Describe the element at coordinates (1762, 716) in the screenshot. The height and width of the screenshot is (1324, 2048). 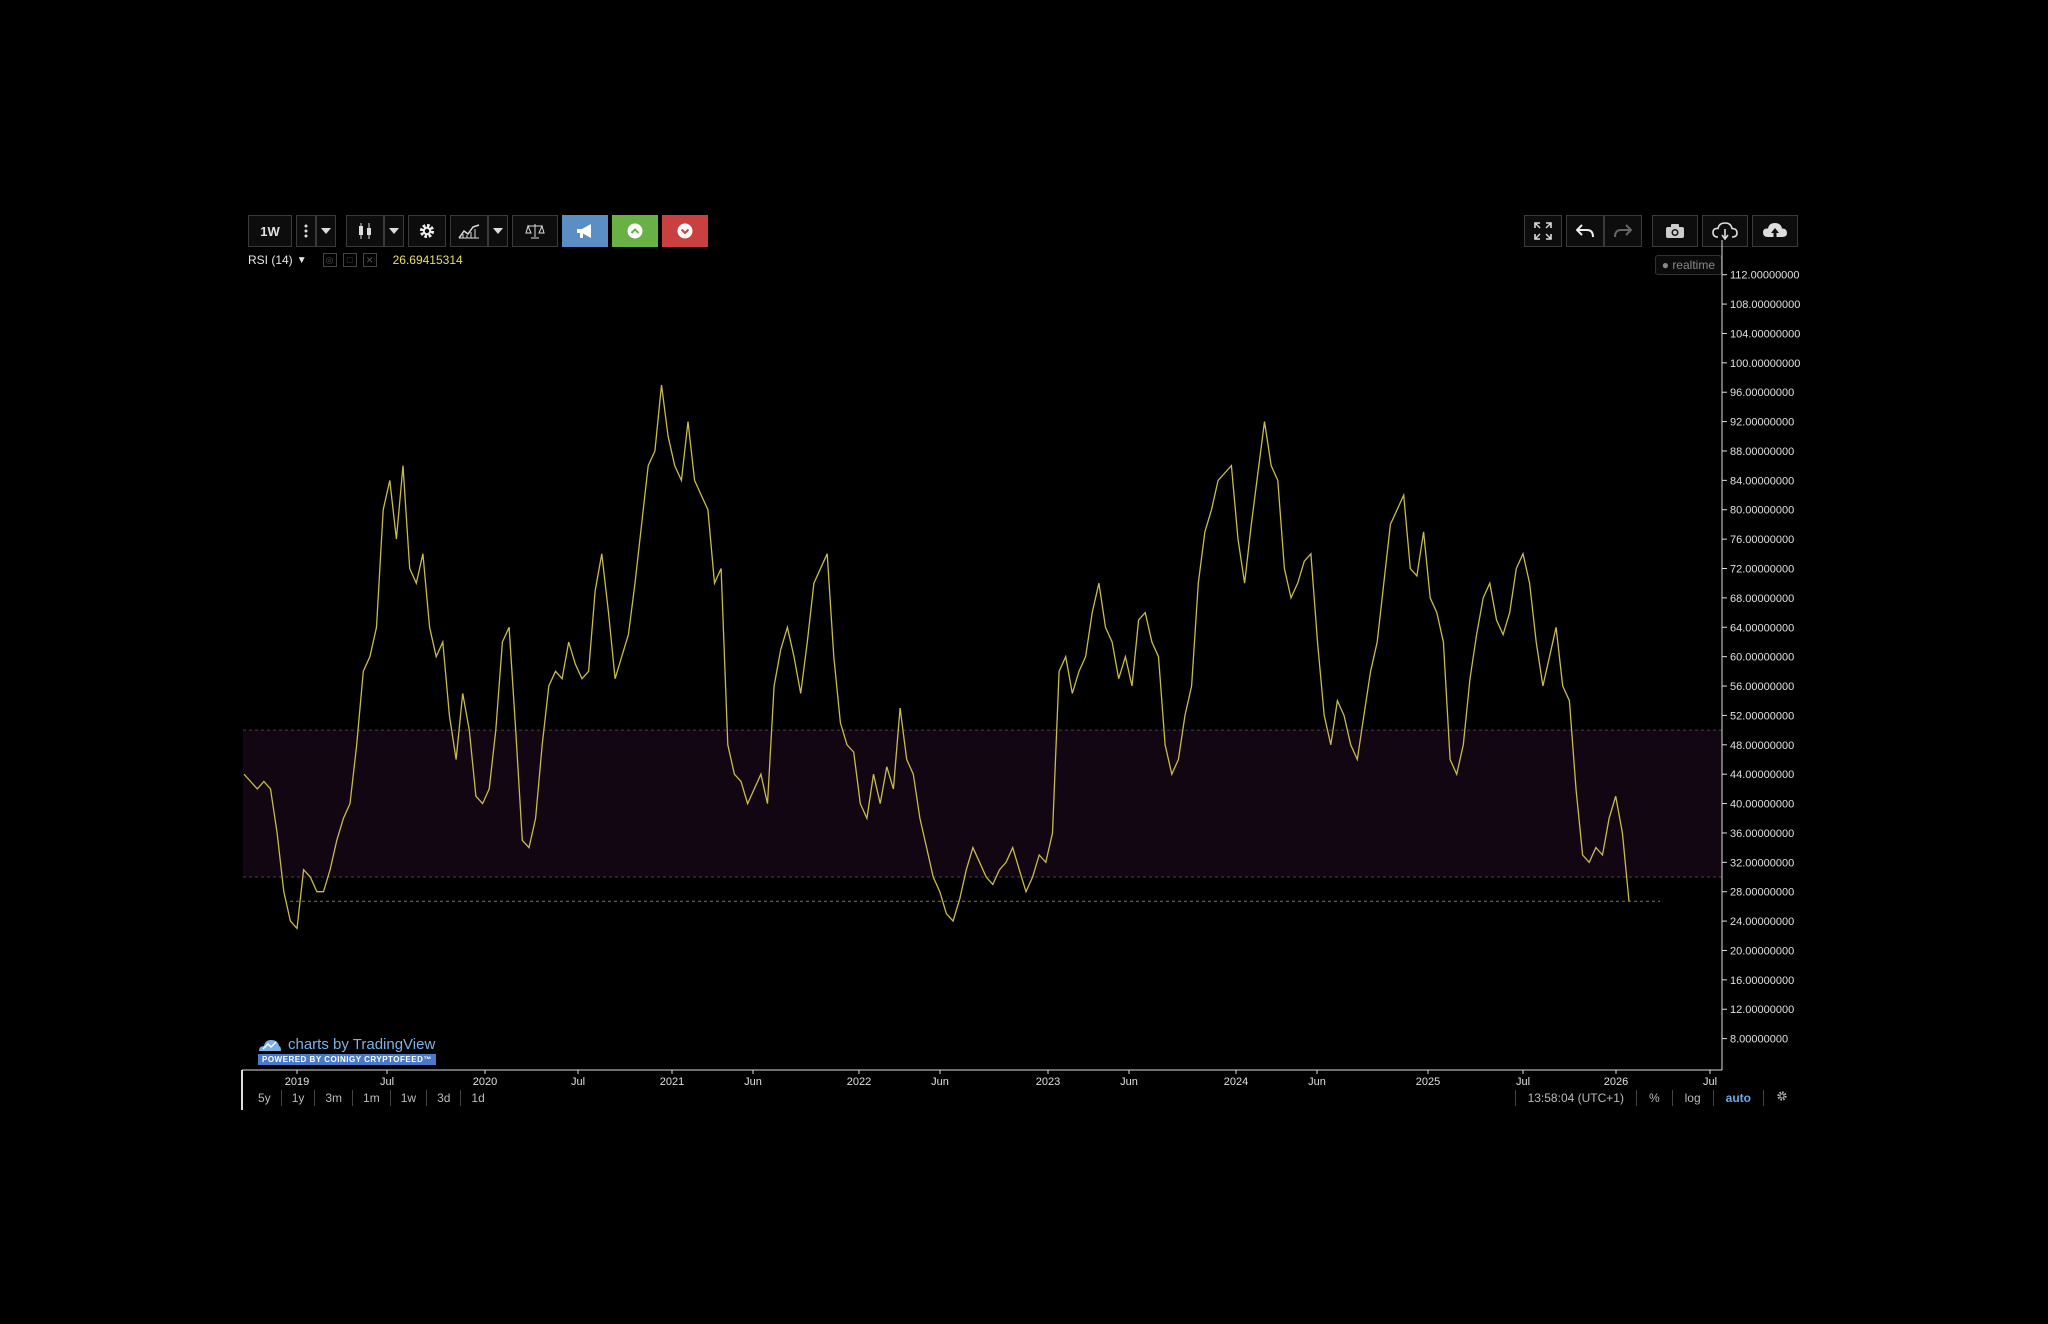
I see `y-tick-label: 52.00000000` at that location.